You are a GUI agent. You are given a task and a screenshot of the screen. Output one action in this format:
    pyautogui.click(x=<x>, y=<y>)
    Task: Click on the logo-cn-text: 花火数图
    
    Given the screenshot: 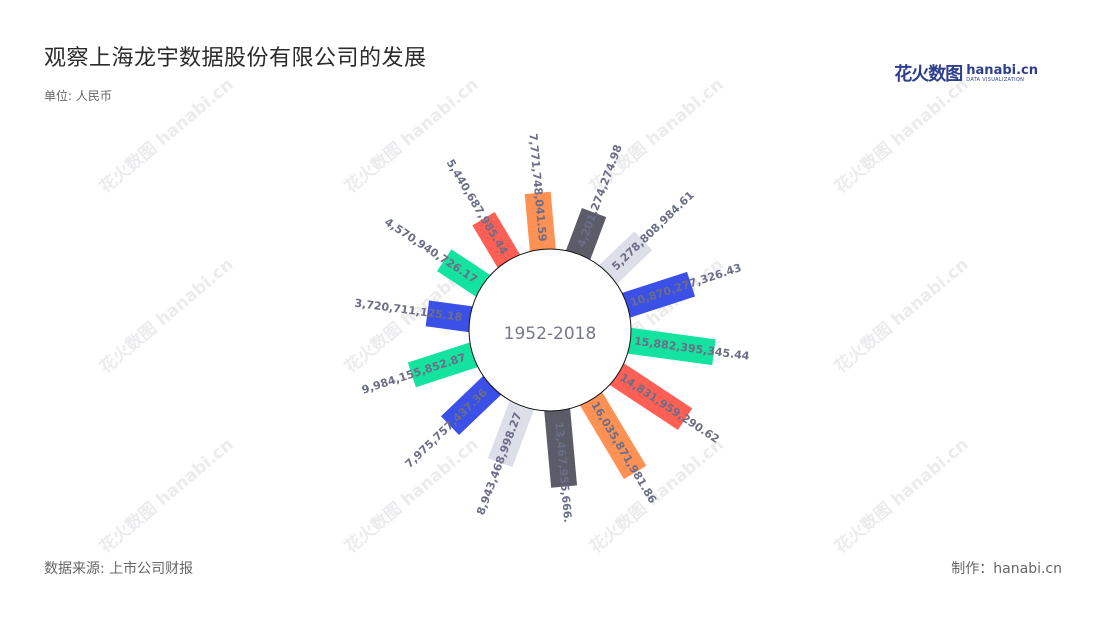 What is the action you would take?
    pyautogui.click(x=928, y=74)
    